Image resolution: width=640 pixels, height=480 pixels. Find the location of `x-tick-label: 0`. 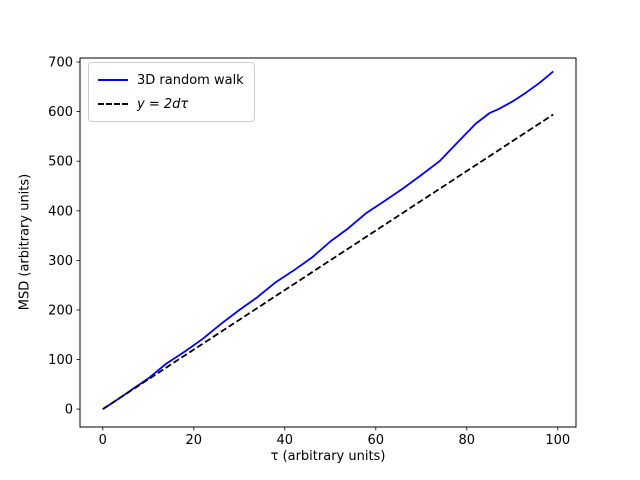

x-tick-label: 0 is located at coordinates (103, 440).